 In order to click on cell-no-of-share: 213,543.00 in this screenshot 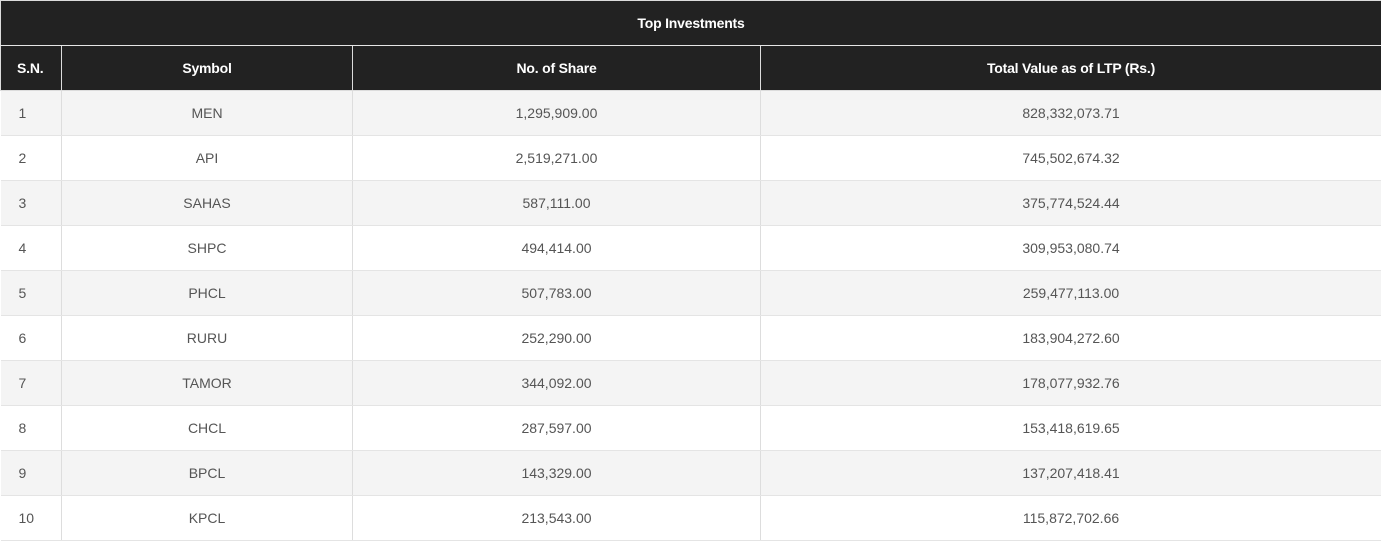, I will do `click(556, 518)`.